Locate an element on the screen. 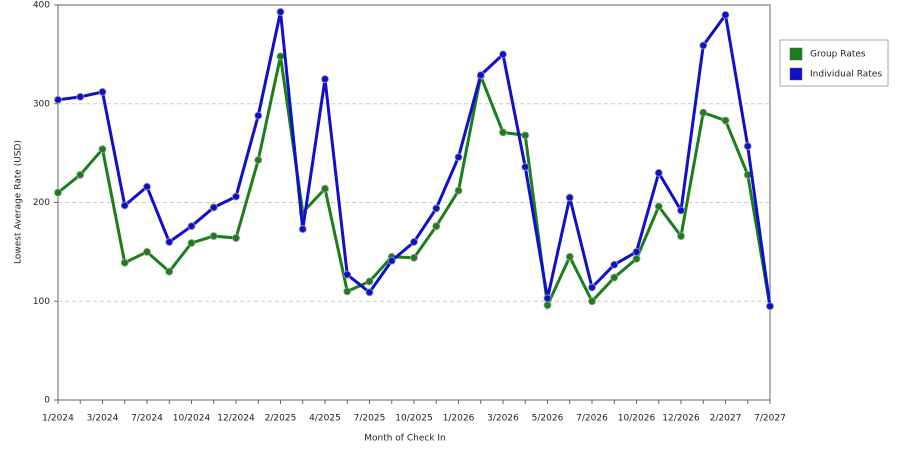 The width and height of the screenshot is (900, 454). y-tick-label: 400 is located at coordinates (41, 6).